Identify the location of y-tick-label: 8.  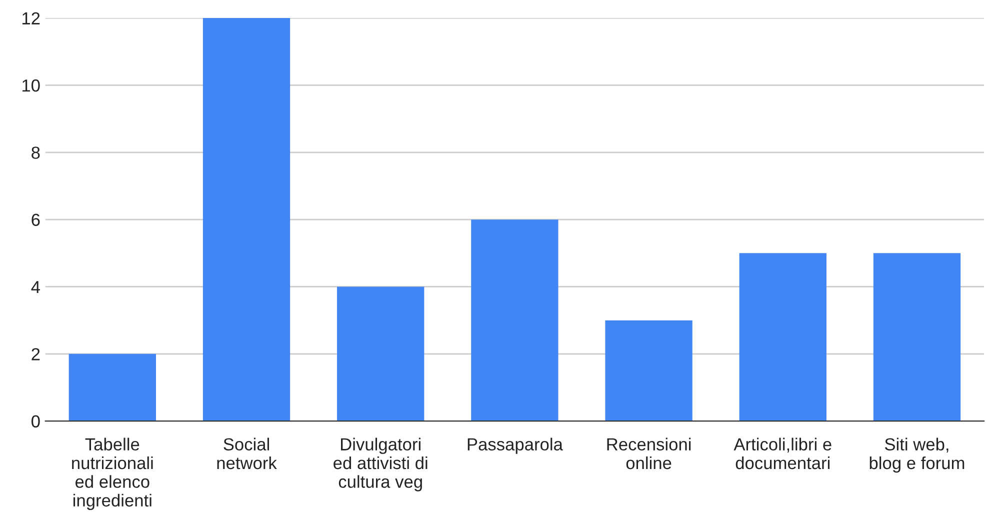
(36, 152).